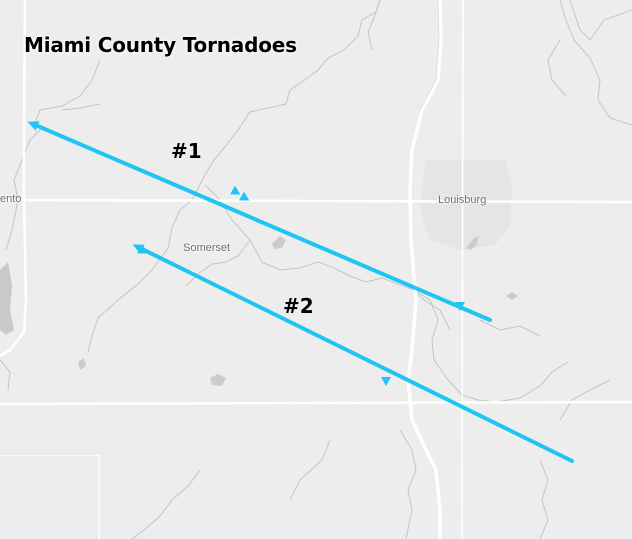  What do you see at coordinates (298, 306) in the screenshot?
I see `track-label-2: #2` at bounding box center [298, 306].